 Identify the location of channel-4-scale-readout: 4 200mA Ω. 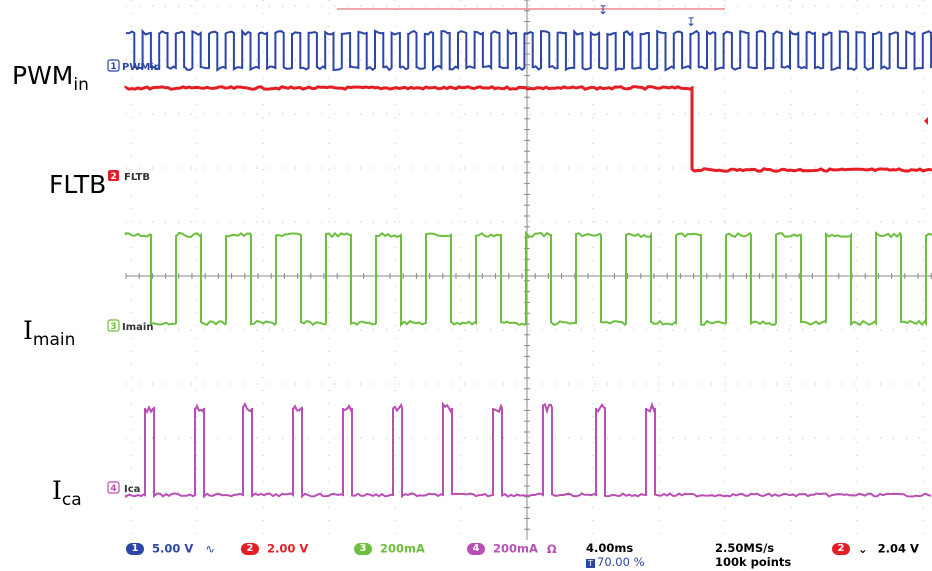
(512, 549).